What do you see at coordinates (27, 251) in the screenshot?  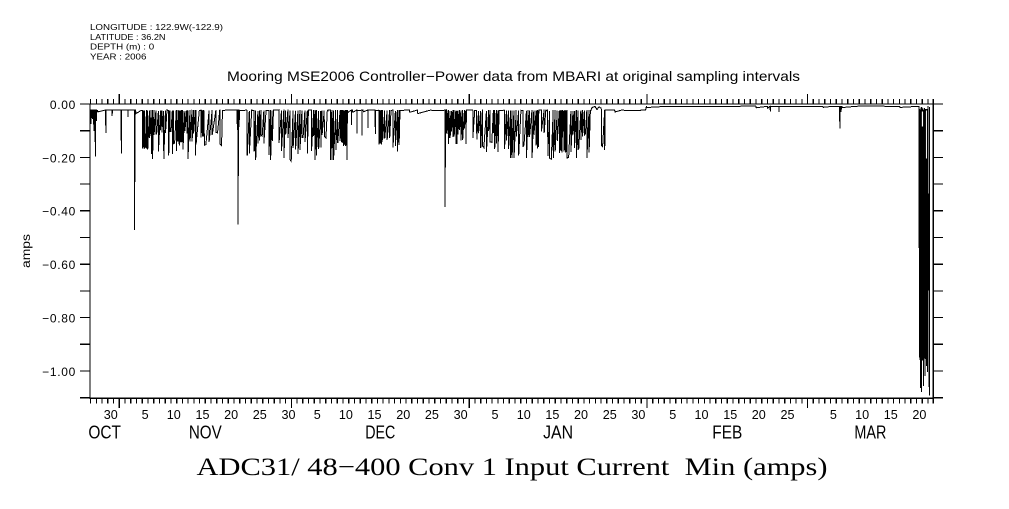 I see `svg-text: amps` at bounding box center [27, 251].